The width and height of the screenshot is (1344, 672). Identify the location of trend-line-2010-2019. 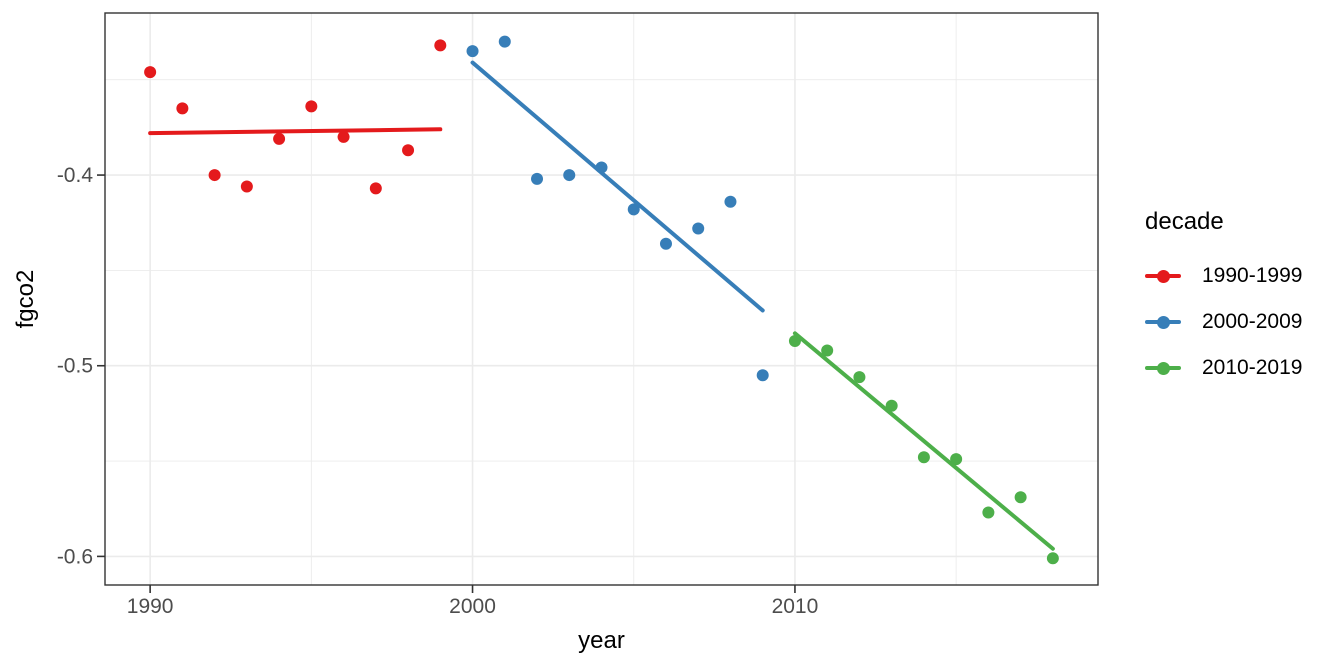
(923, 441).